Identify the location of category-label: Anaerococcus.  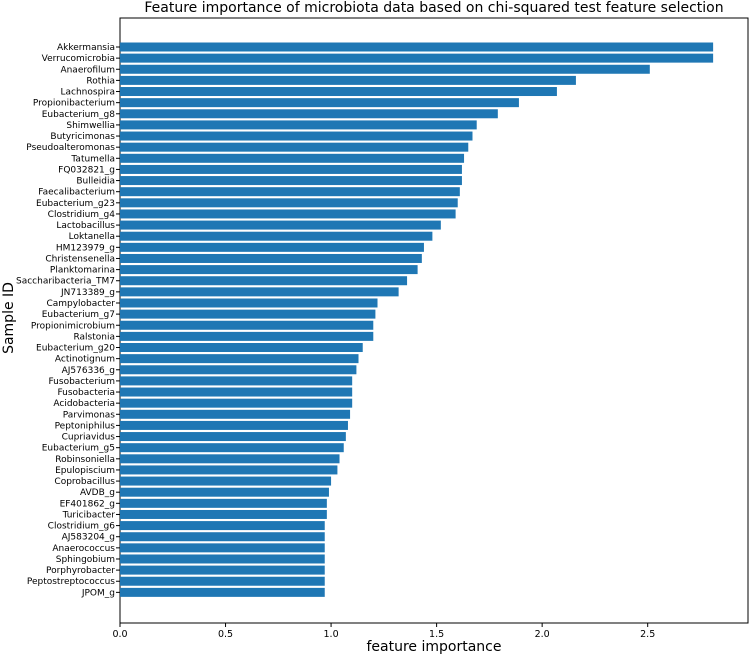
(83, 549).